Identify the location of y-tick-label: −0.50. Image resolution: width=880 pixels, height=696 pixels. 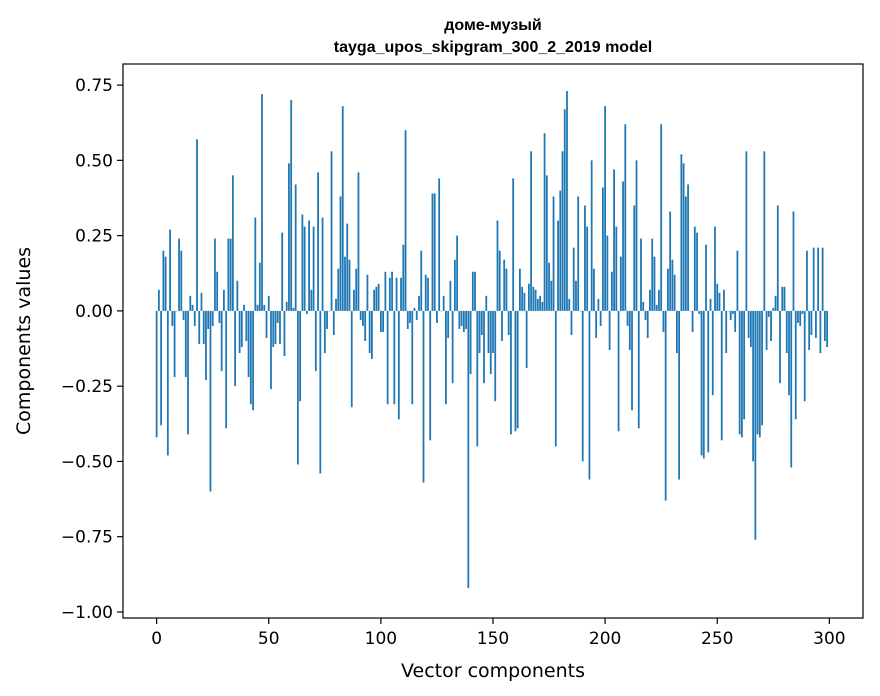
(87, 462).